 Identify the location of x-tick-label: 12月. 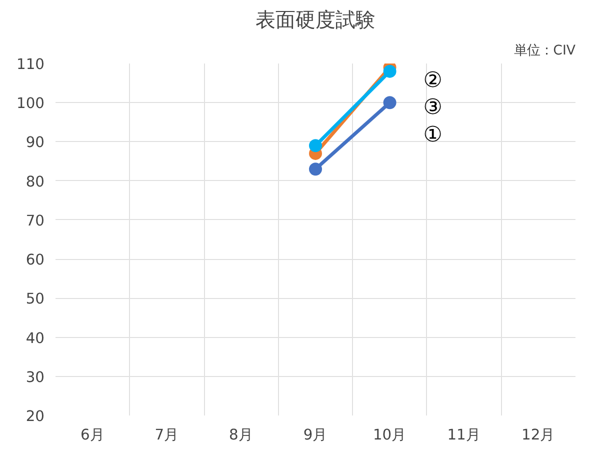
(539, 435).